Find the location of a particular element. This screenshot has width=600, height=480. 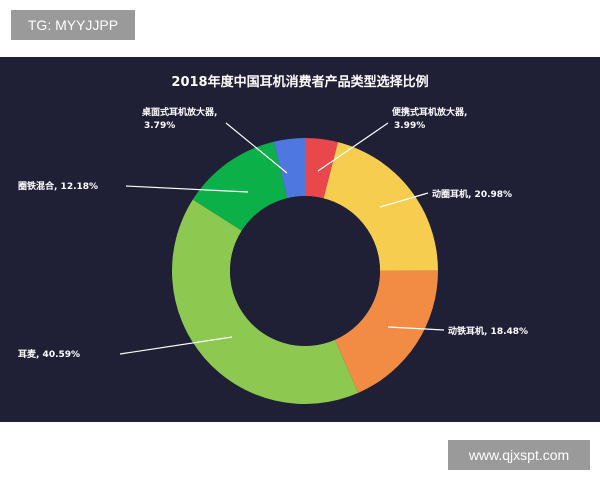

slice-label-2: 动铁耳机, 18.48% is located at coordinates (488, 331).